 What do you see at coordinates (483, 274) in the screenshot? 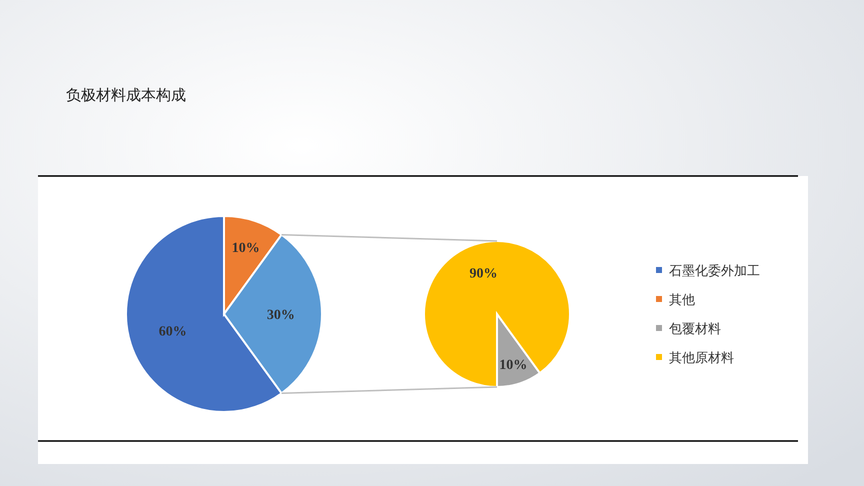
I see `data-label: 90%` at bounding box center [483, 274].